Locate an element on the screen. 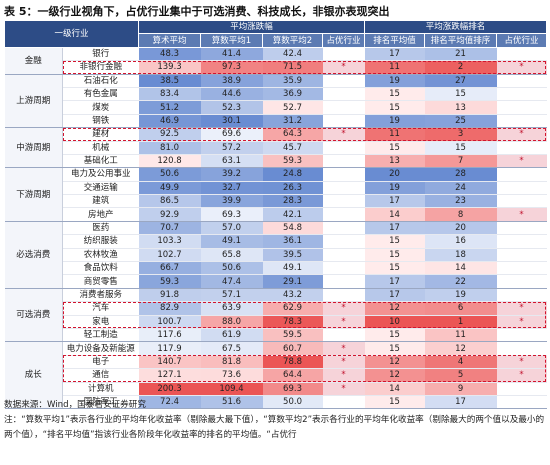  value-cell: 70.7 is located at coordinates (169, 228).